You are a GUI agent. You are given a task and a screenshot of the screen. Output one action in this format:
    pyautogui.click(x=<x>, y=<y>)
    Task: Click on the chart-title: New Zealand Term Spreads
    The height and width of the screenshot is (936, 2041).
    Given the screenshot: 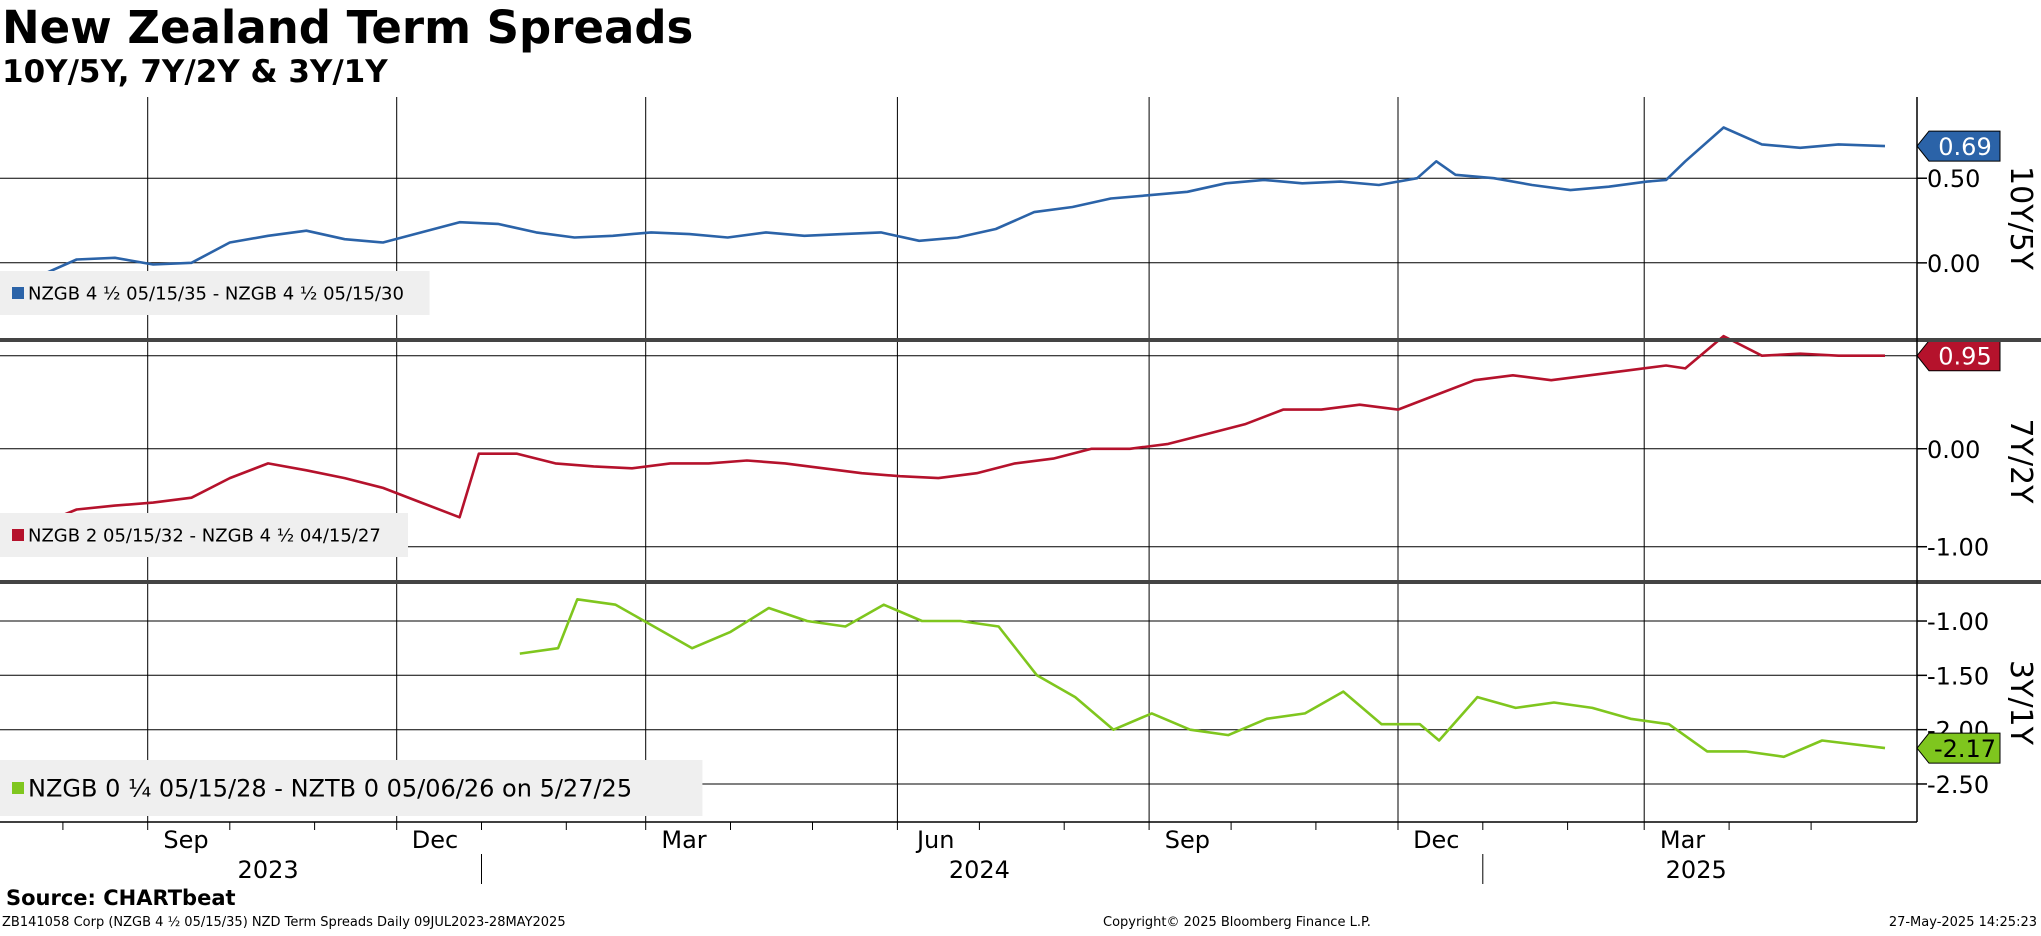 What is the action you would take?
    pyautogui.click(x=348, y=27)
    